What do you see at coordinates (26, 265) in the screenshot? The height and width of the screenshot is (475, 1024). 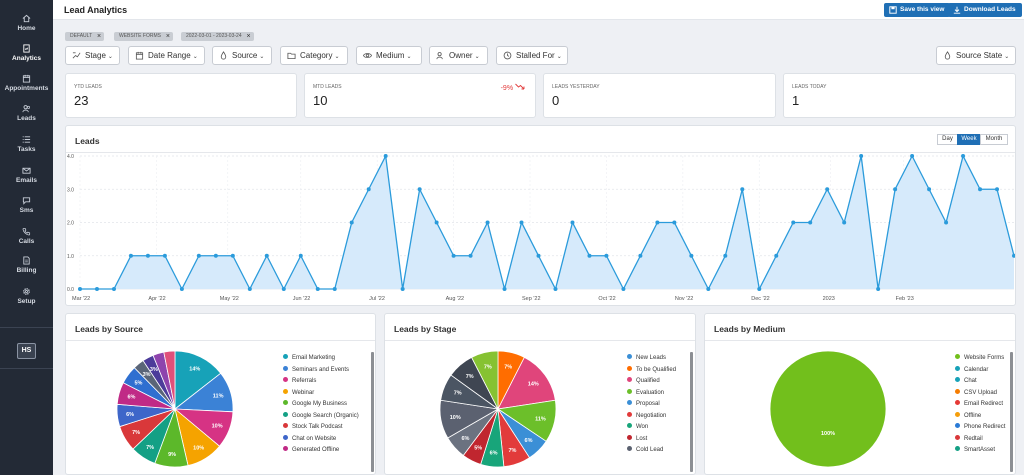 I see `sidebar-item-billing: Billing` at bounding box center [26, 265].